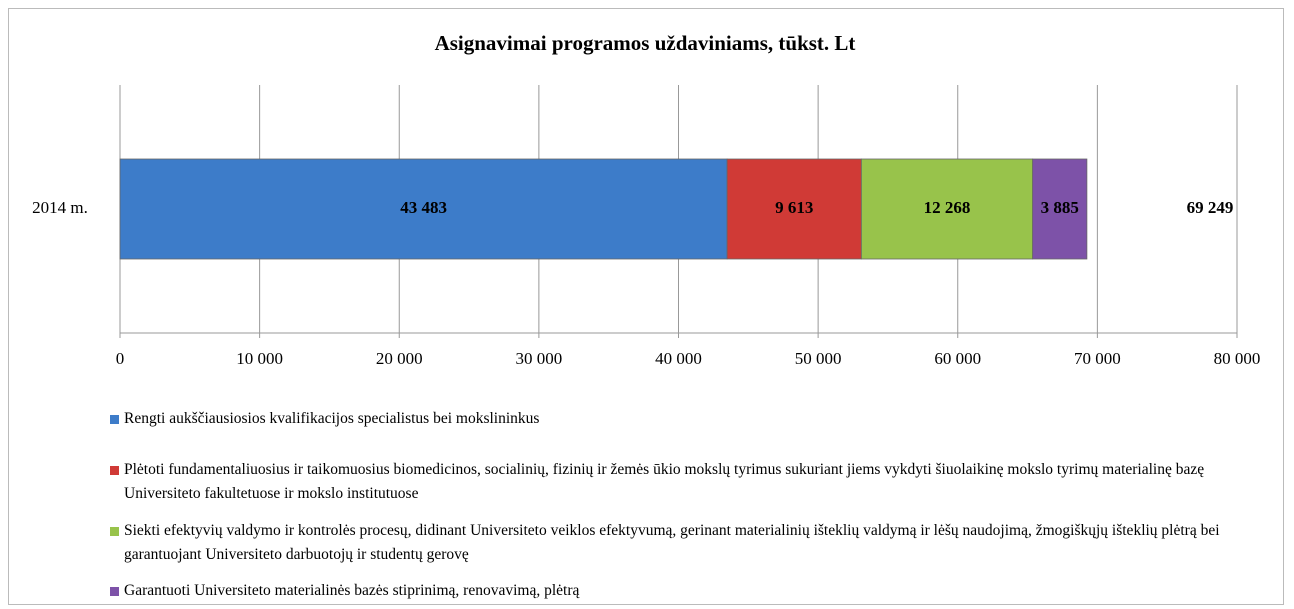 The width and height of the screenshot is (1294, 609). Describe the element at coordinates (259, 358) in the screenshot. I see `x-tick-label: 10 000` at that location.